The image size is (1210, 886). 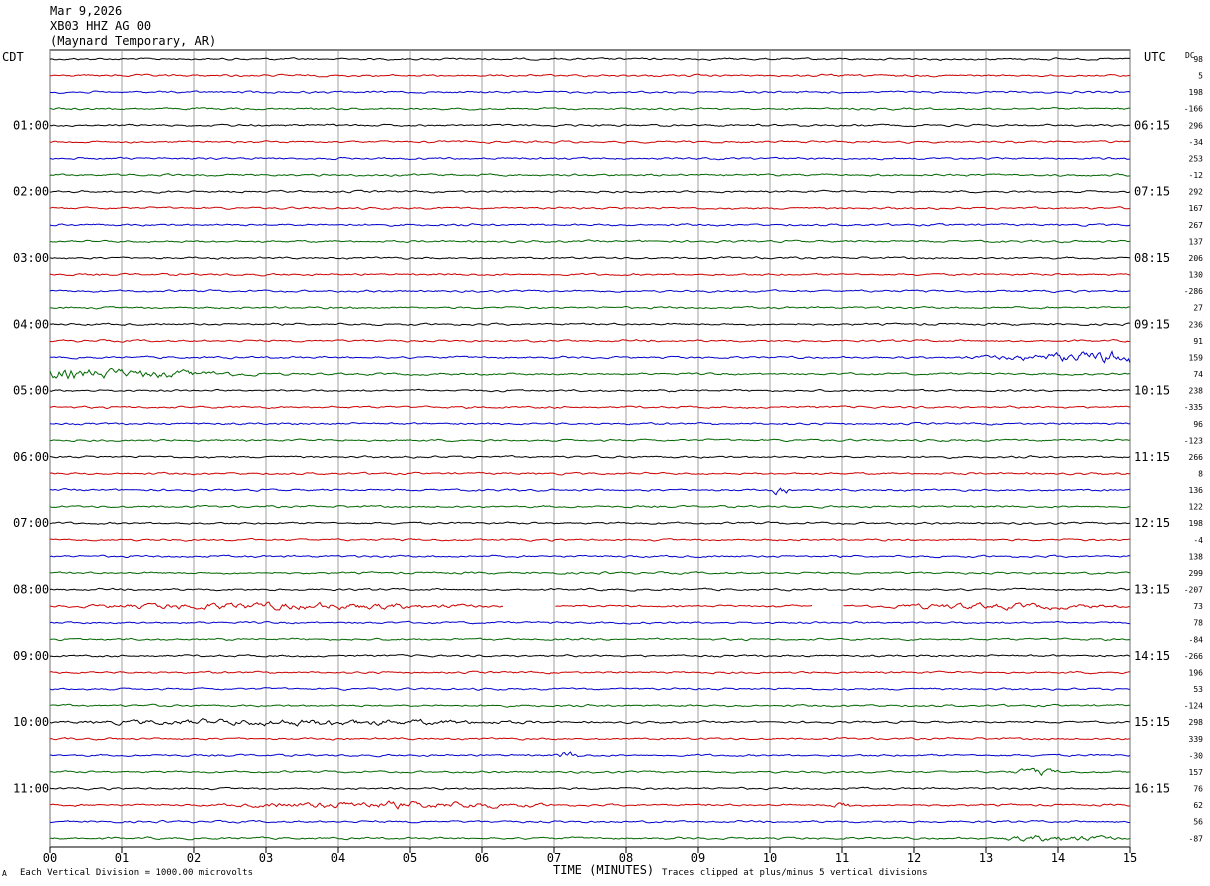 I want to click on x-tick-label-14: 14, so click(x=1058, y=858).